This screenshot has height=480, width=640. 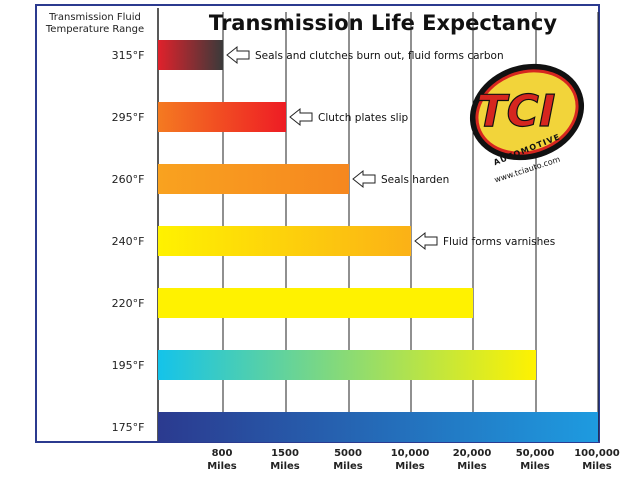 I want to click on chart-title: Transmission Life Expectancy, so click(x=383, y=23).